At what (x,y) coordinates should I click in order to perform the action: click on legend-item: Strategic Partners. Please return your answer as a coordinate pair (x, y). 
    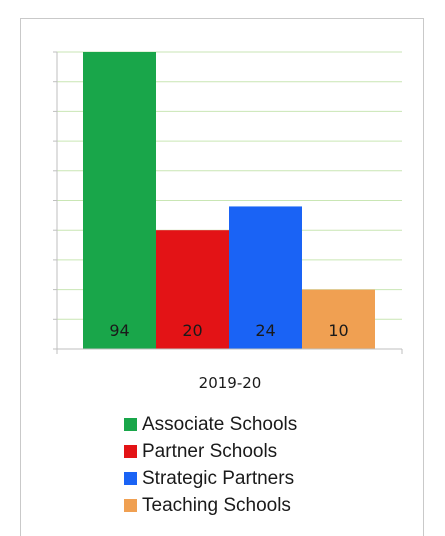
    Looking at the image, I should click on (210, 478).